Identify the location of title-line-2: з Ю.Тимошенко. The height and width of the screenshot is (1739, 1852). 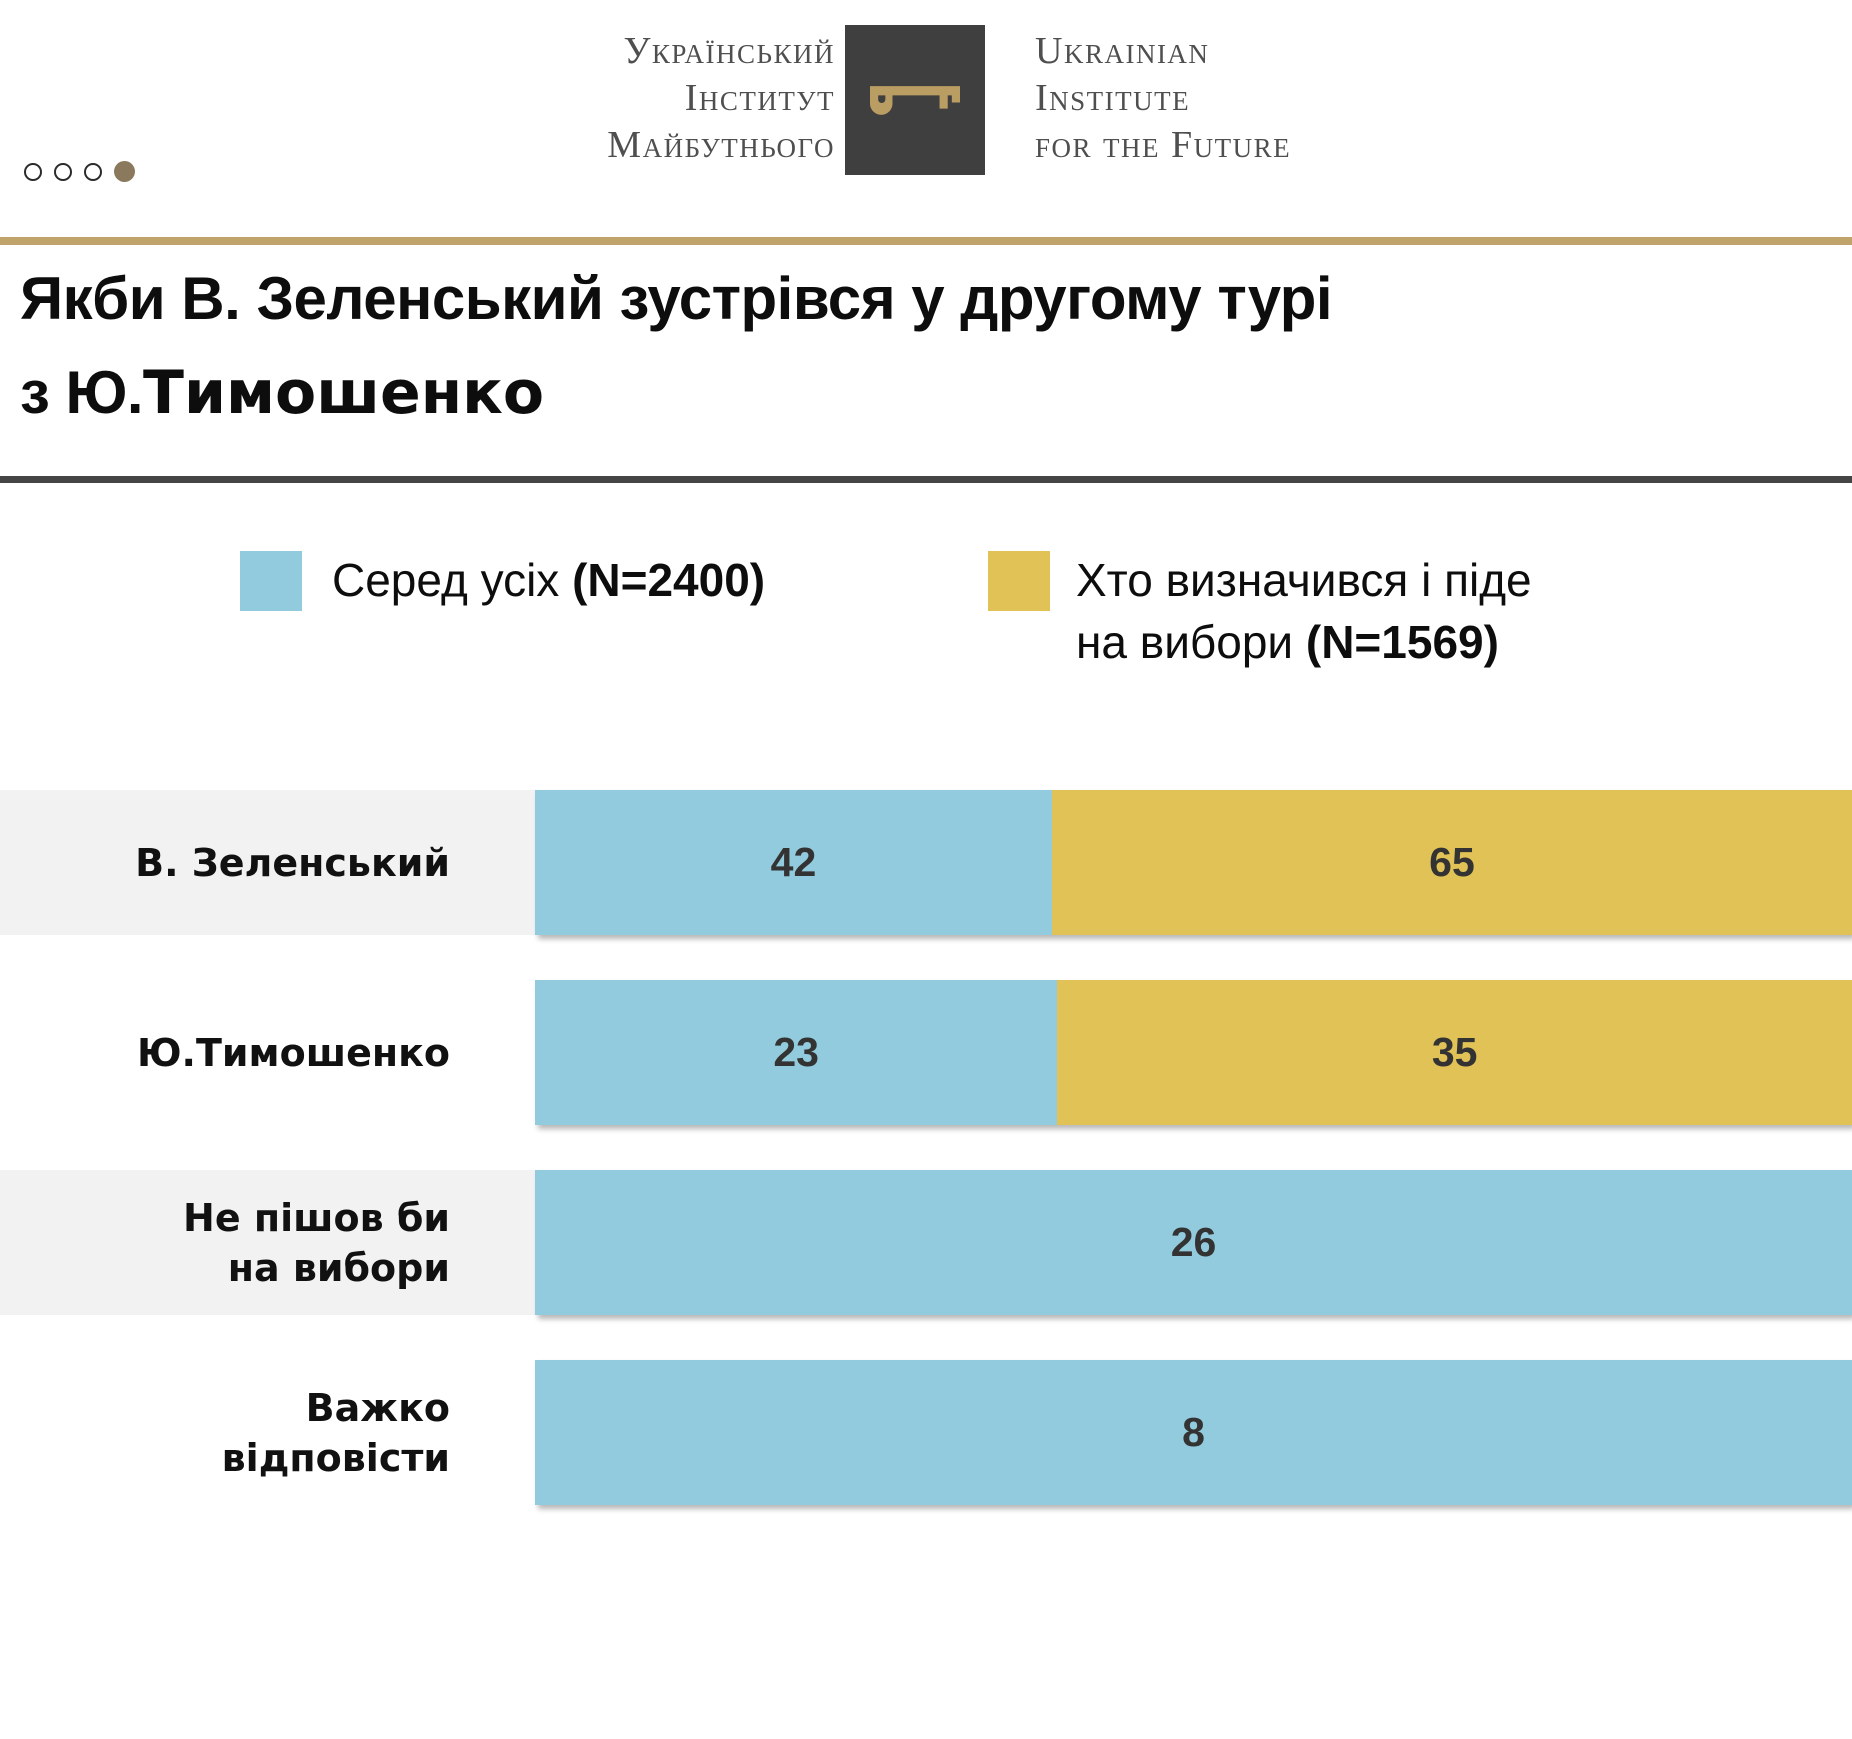
(282, 393).